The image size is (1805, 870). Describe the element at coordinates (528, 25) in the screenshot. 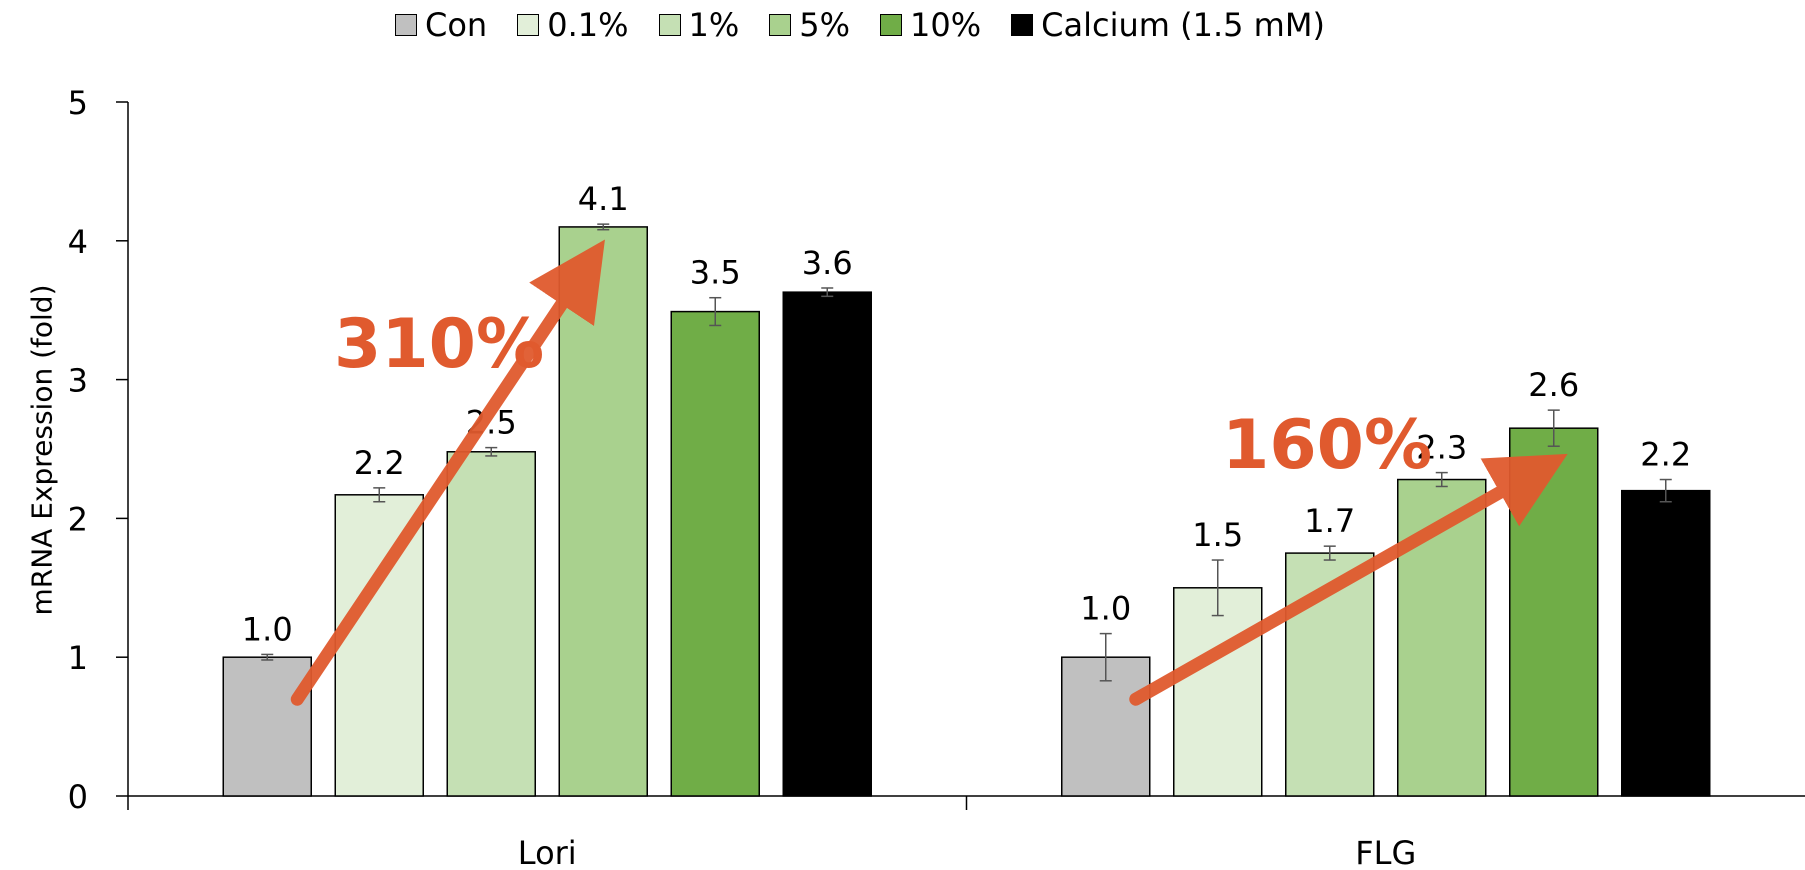

I see `legend-swatch-0-1pct` at that location.